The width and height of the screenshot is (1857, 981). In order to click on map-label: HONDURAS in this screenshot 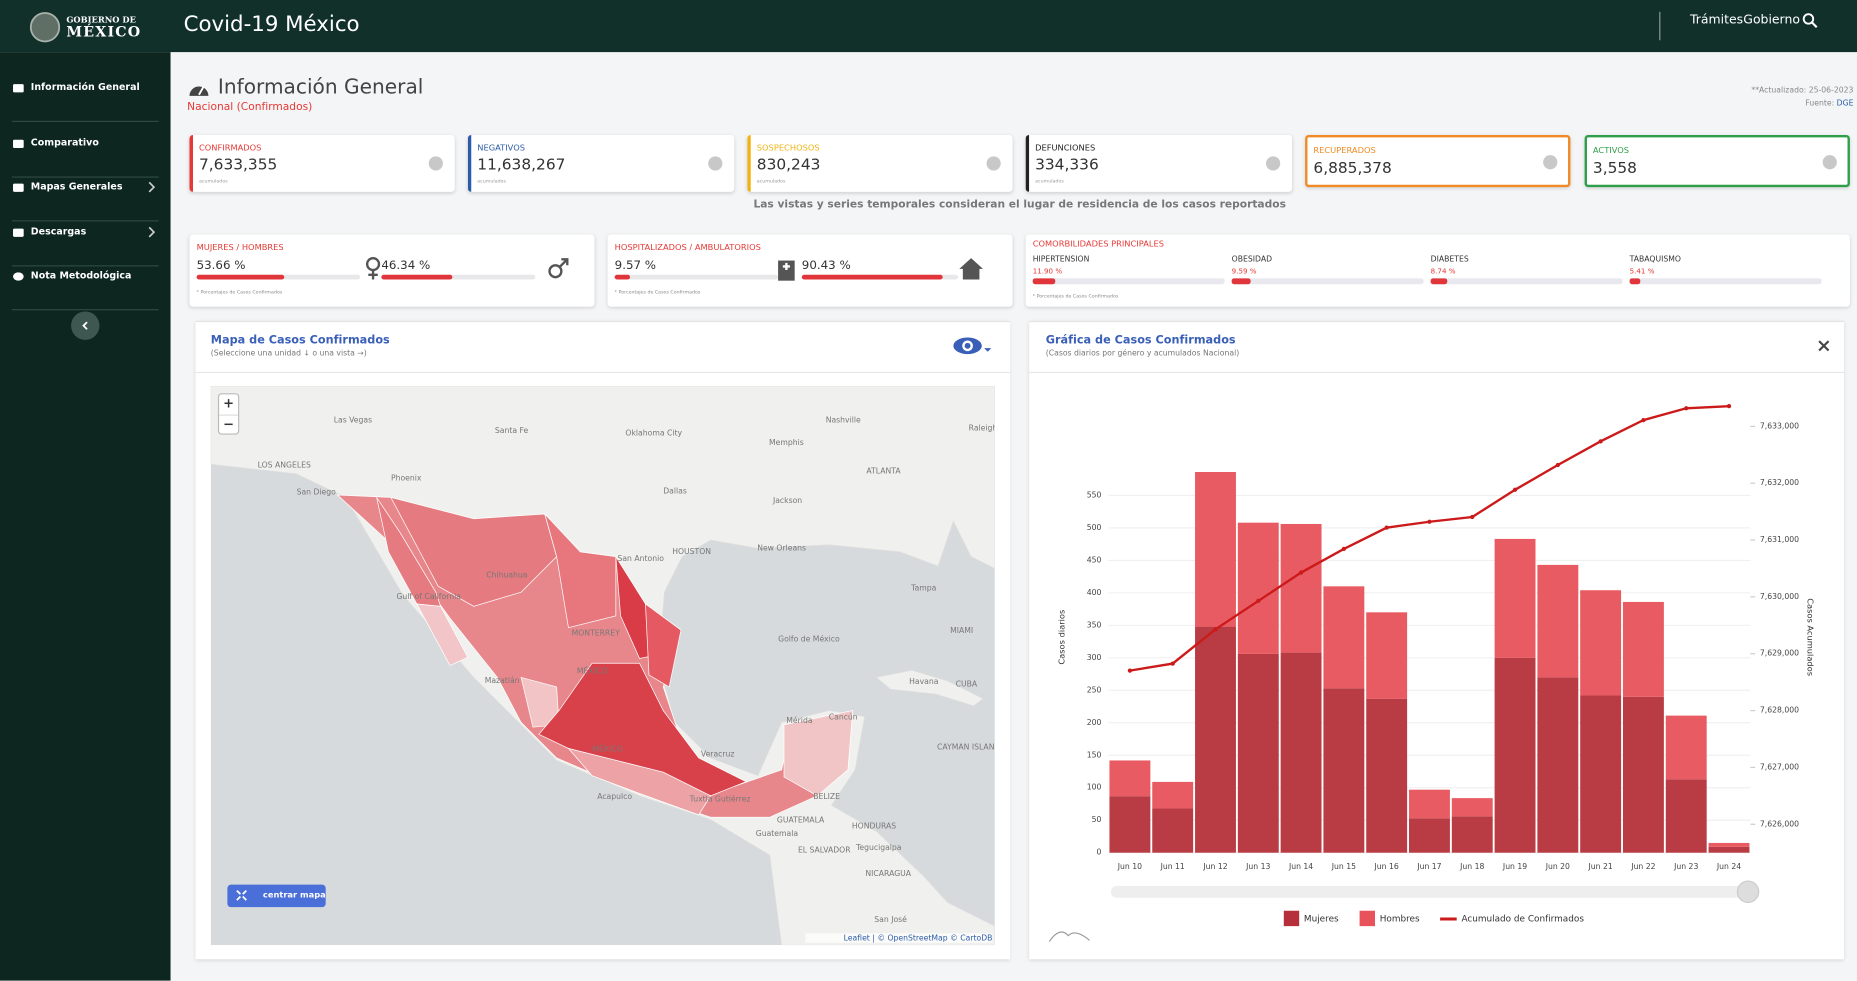, I will do `click(874, 826)`.